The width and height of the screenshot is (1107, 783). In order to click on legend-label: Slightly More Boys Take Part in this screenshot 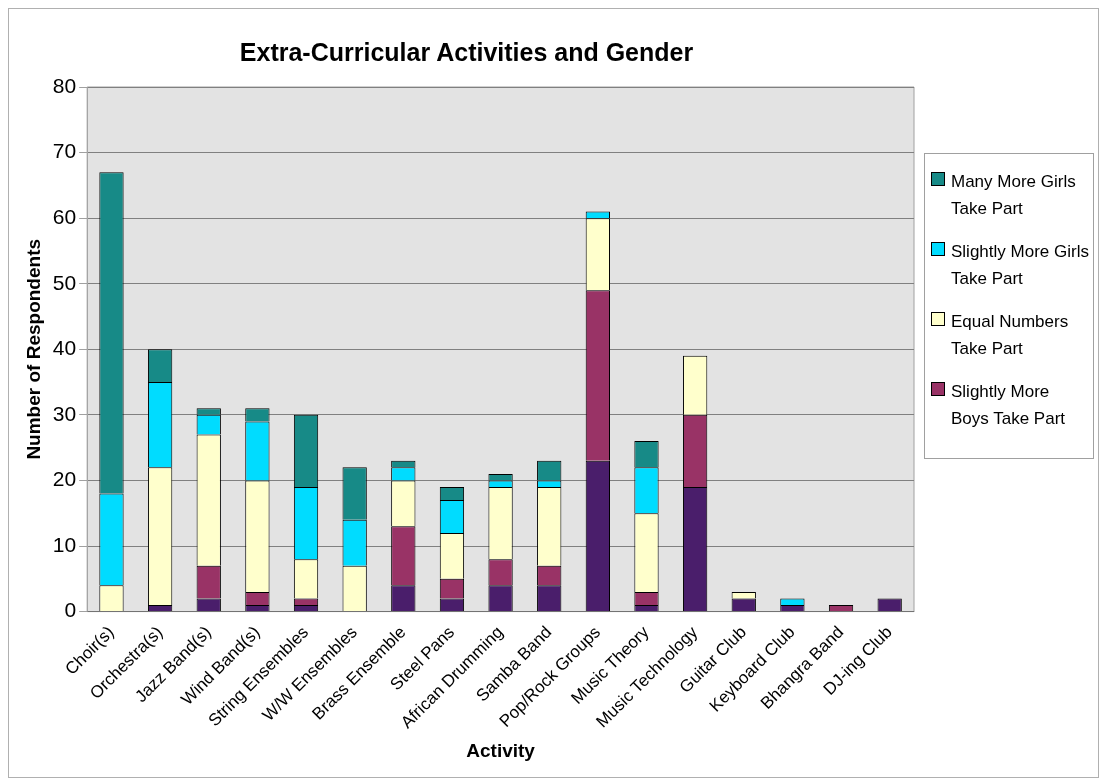, I will do `click(1009, 405)`.